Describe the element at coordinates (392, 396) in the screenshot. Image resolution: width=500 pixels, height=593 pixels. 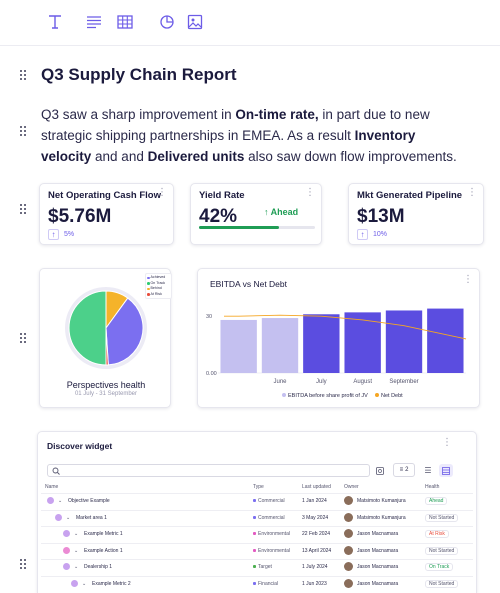
I see `legend-label: Net Debt` at that location.